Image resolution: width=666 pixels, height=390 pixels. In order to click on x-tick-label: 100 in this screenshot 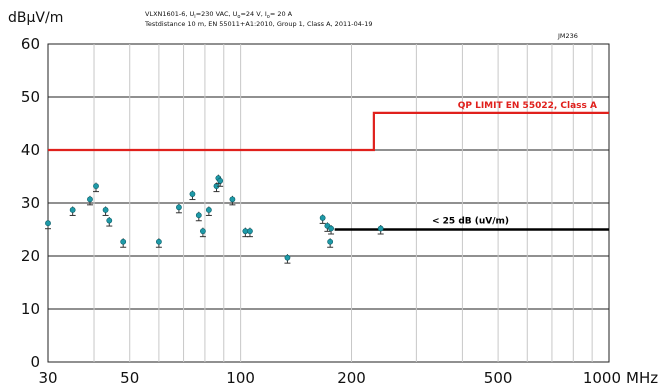, I will do `click(240, 378)`.